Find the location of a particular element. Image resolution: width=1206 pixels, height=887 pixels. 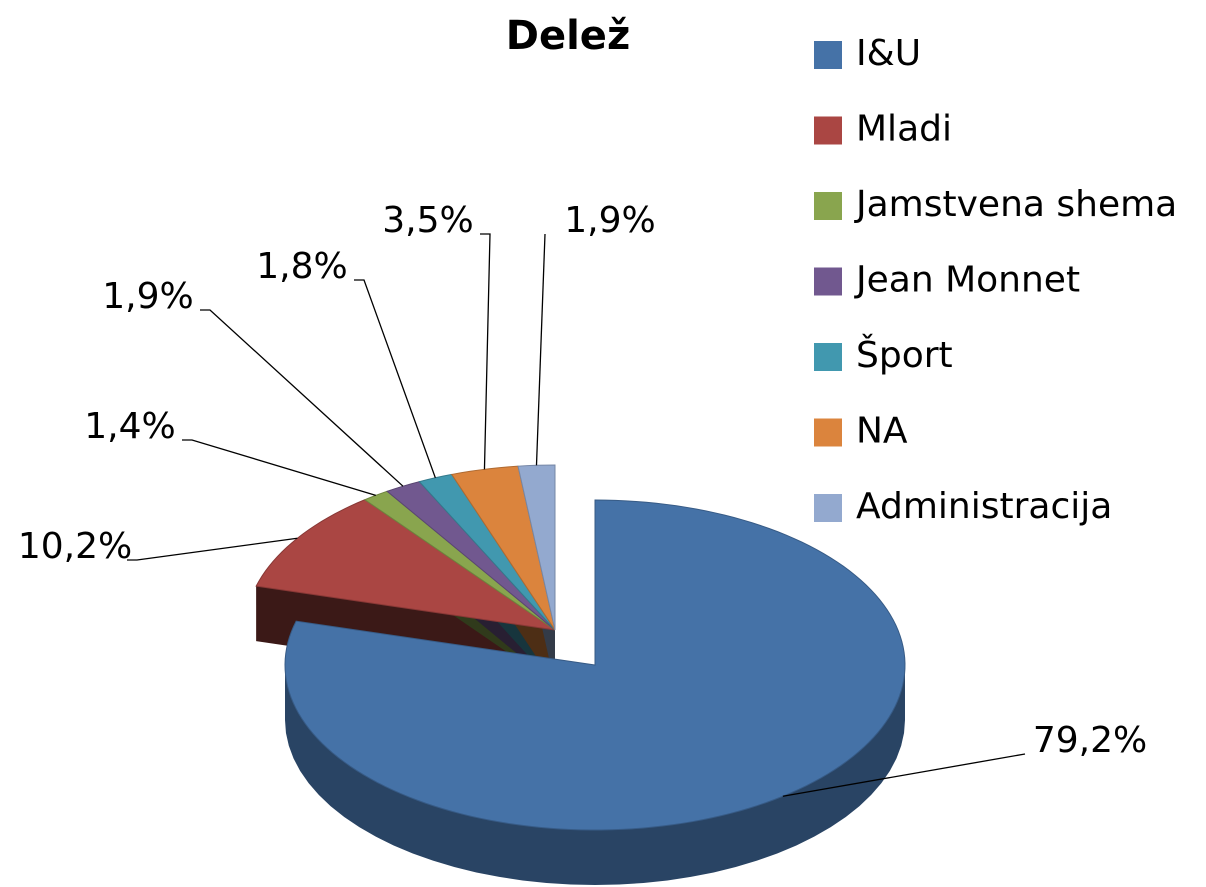

legend-label: Šport is located at coordinates (904, 355).